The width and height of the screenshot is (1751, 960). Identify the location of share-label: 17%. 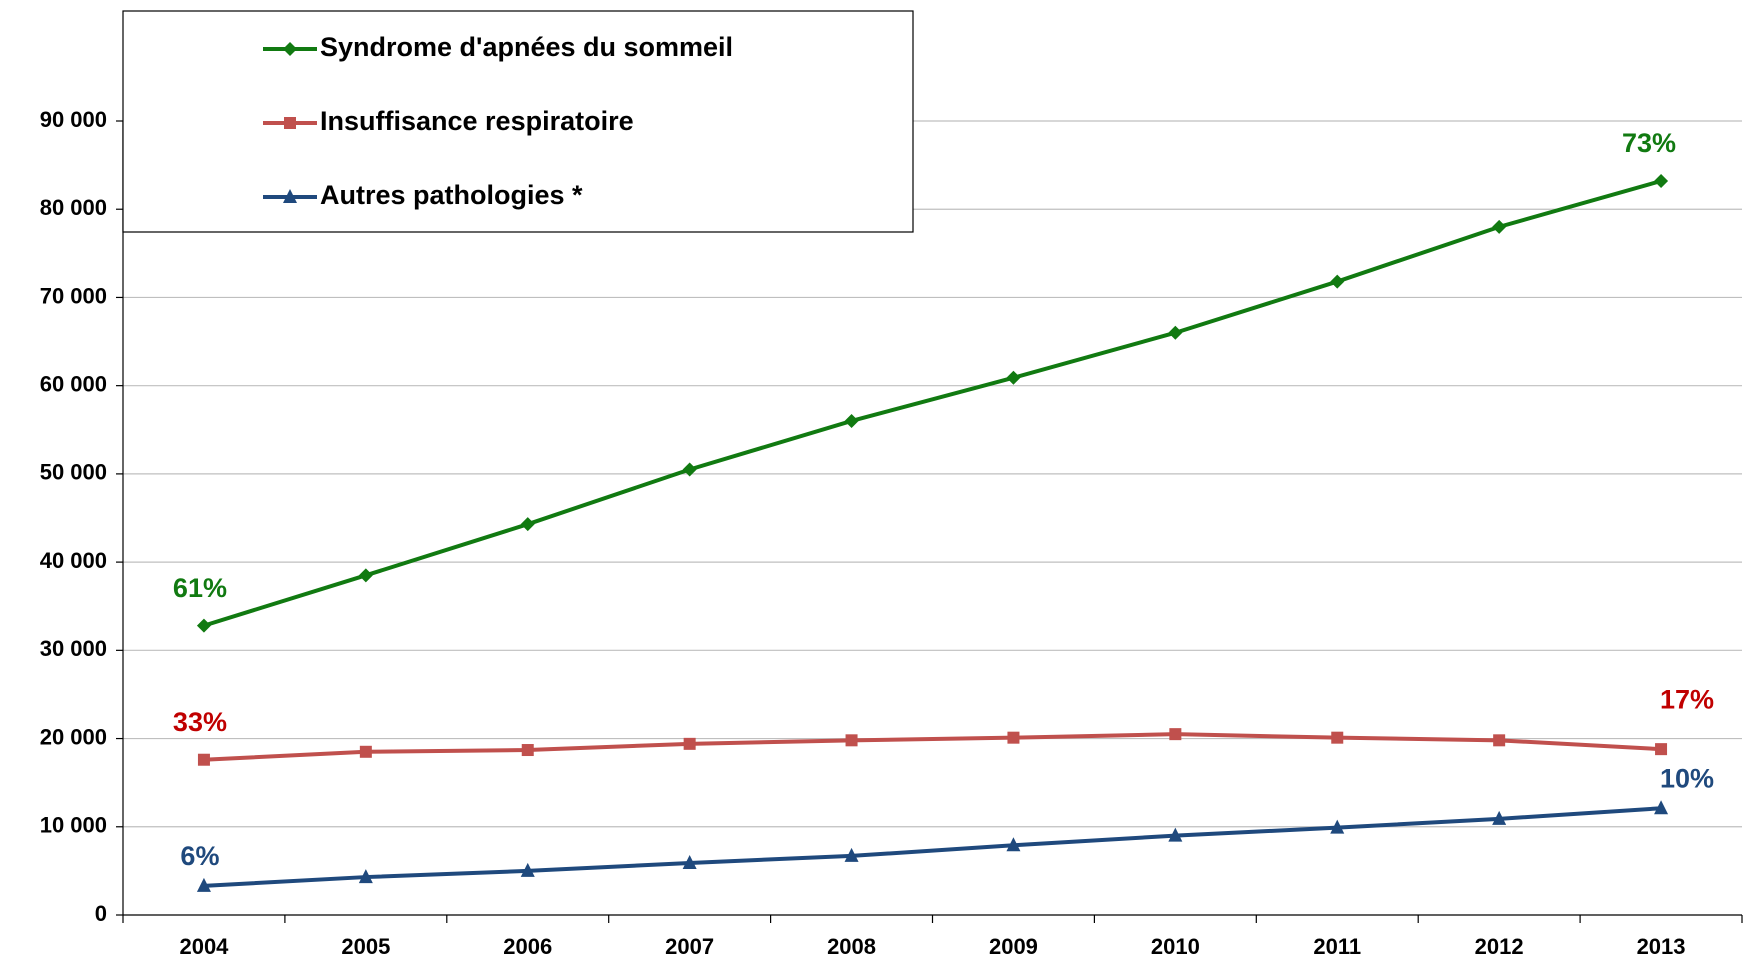
(1687, 699).